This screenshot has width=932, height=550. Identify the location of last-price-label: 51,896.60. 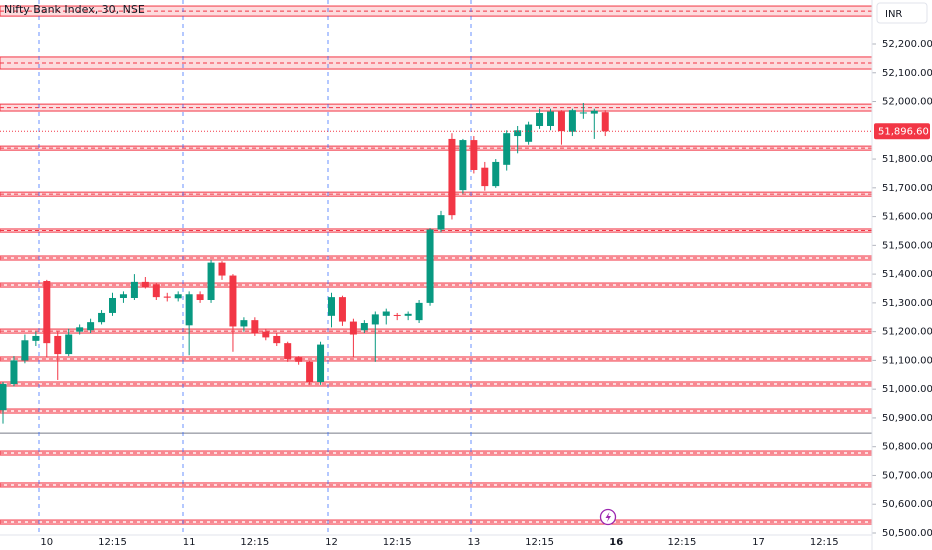
(903, 131).